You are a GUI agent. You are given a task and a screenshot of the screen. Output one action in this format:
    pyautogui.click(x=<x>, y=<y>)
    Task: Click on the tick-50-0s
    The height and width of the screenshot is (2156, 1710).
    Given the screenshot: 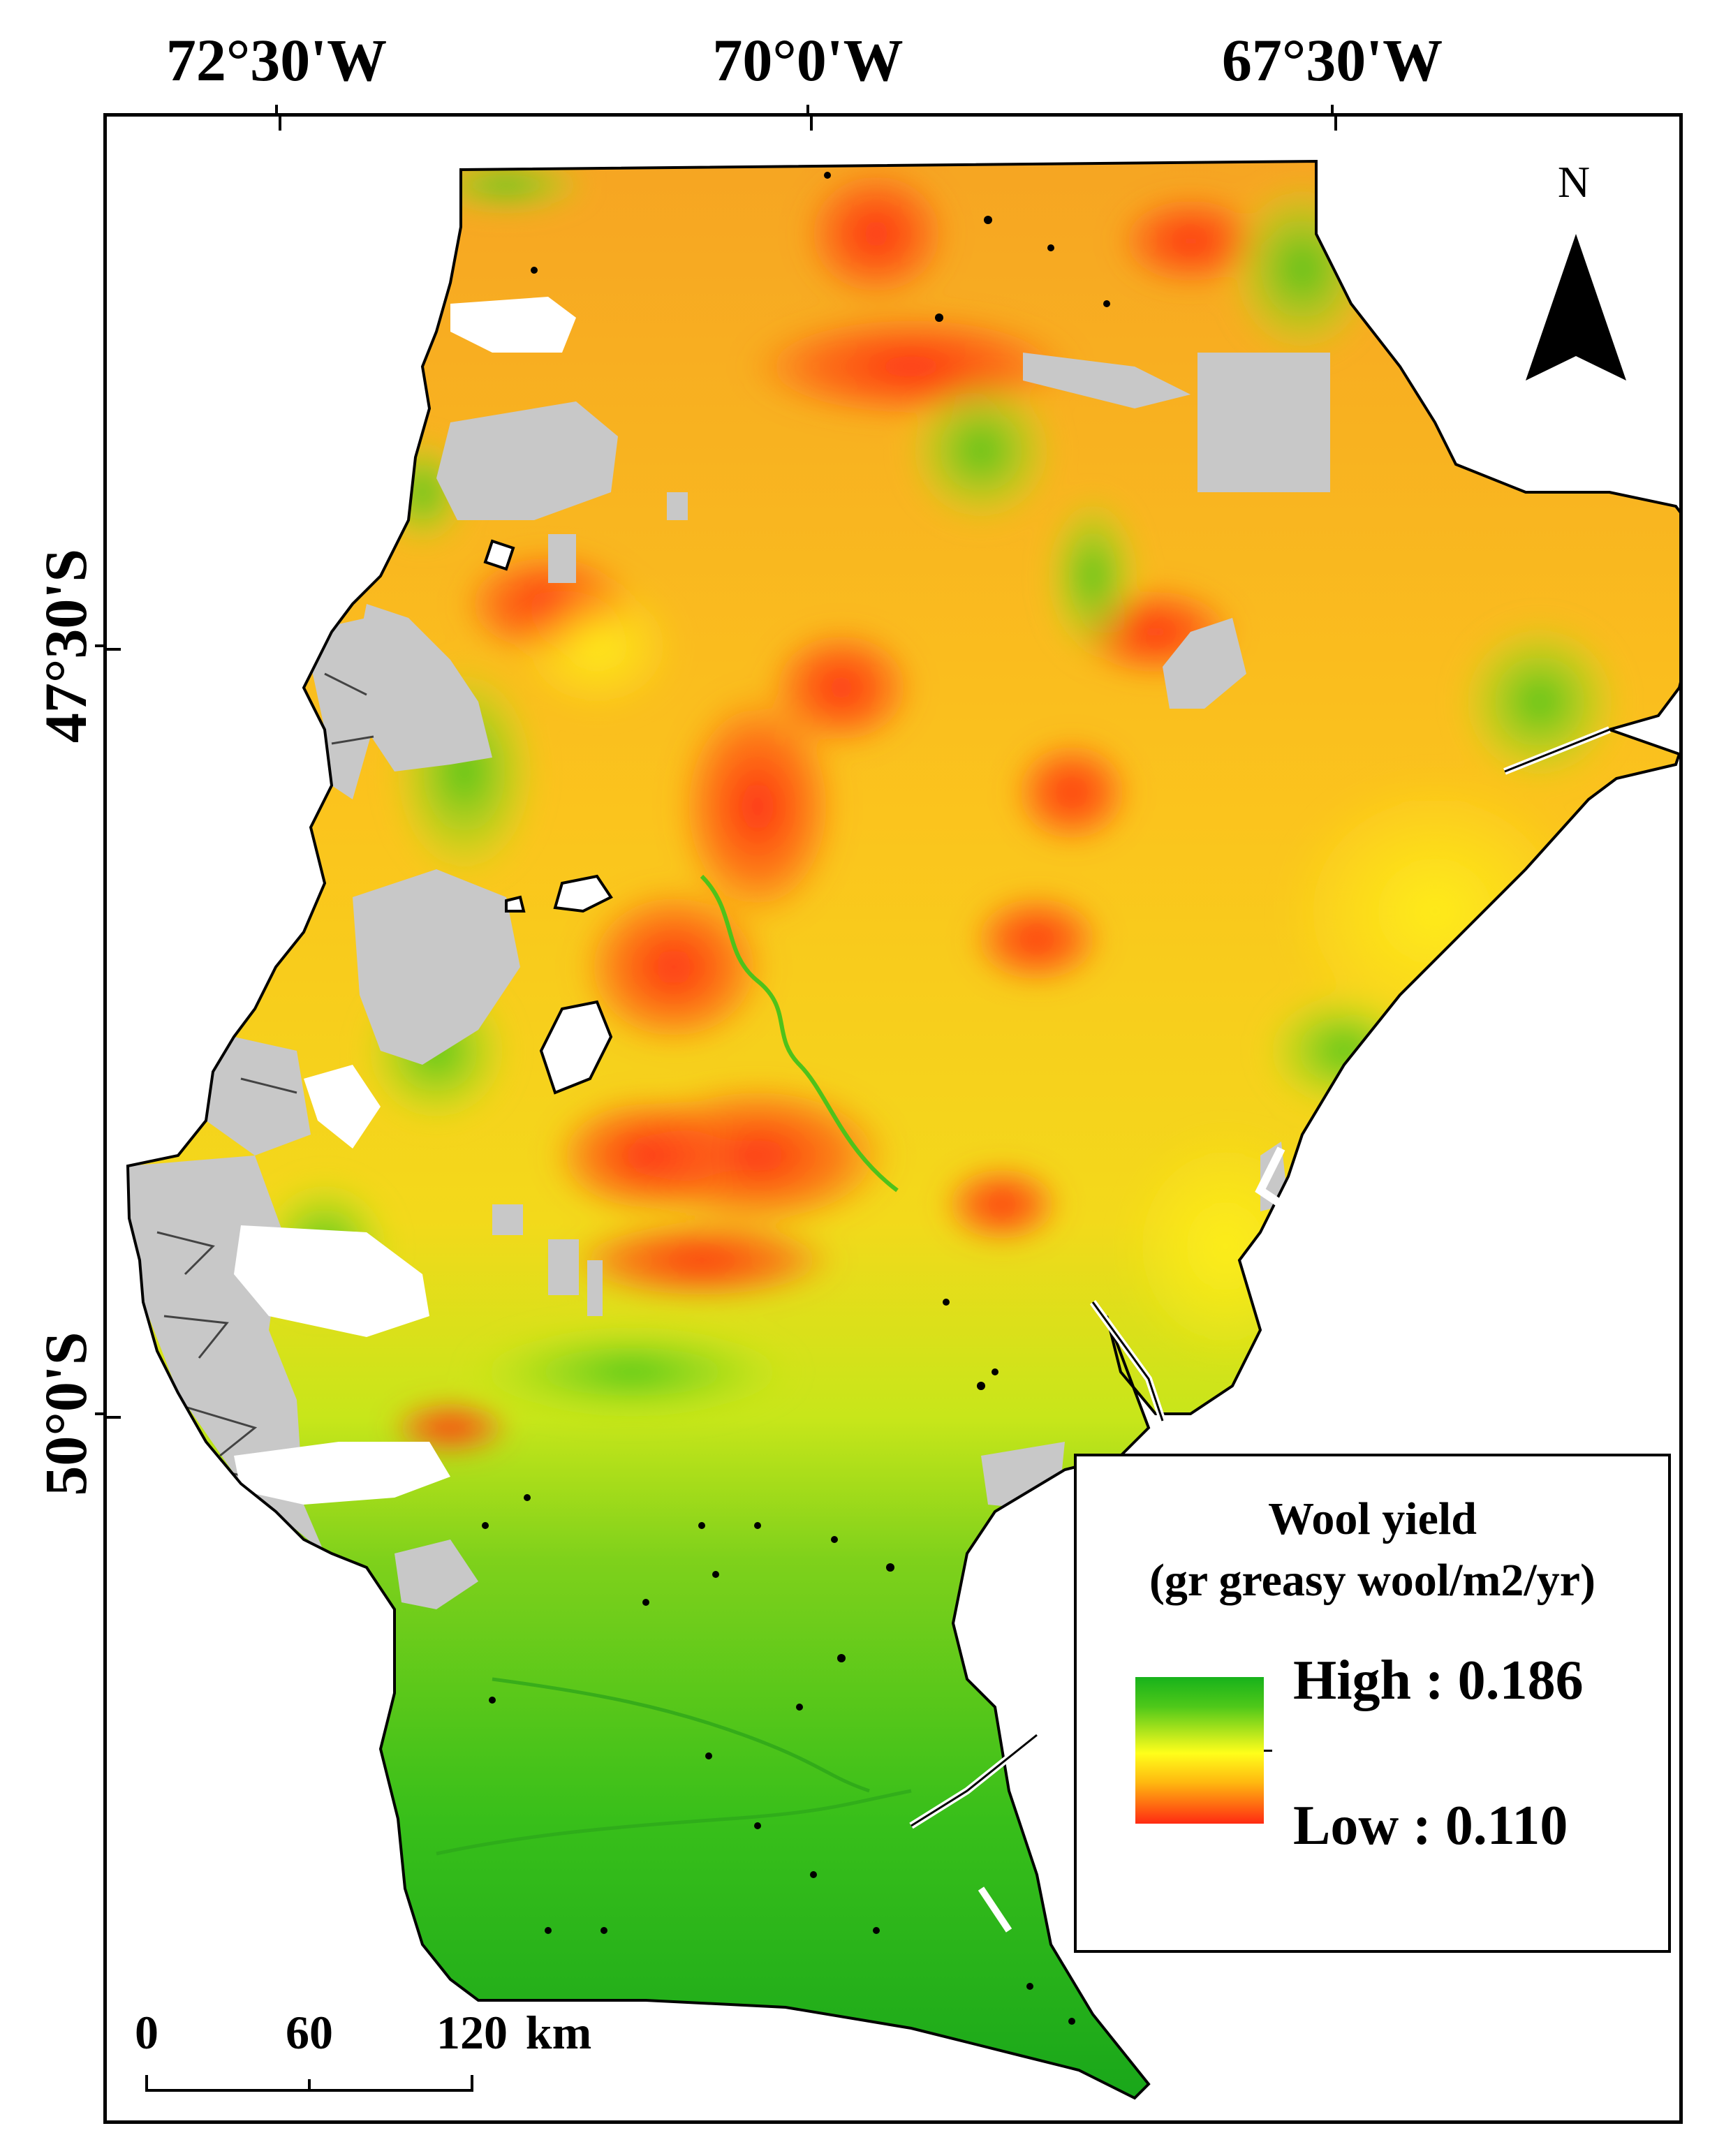 What is the action you would take?
    pyautogui.click(x=100, y=1414)
    